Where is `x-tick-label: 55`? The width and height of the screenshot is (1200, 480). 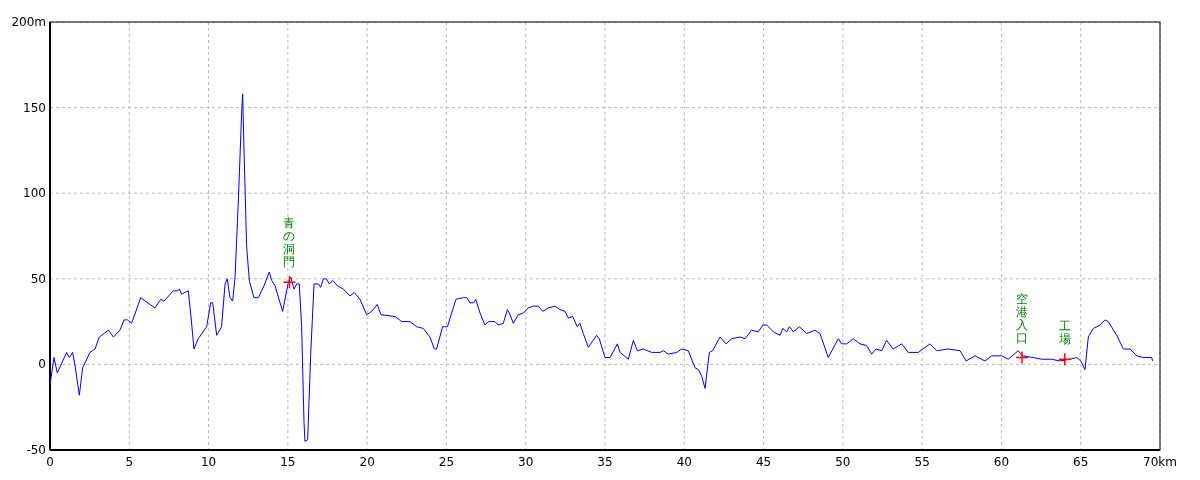 x-tick-label: 55 is located at coordinates (922, 462).